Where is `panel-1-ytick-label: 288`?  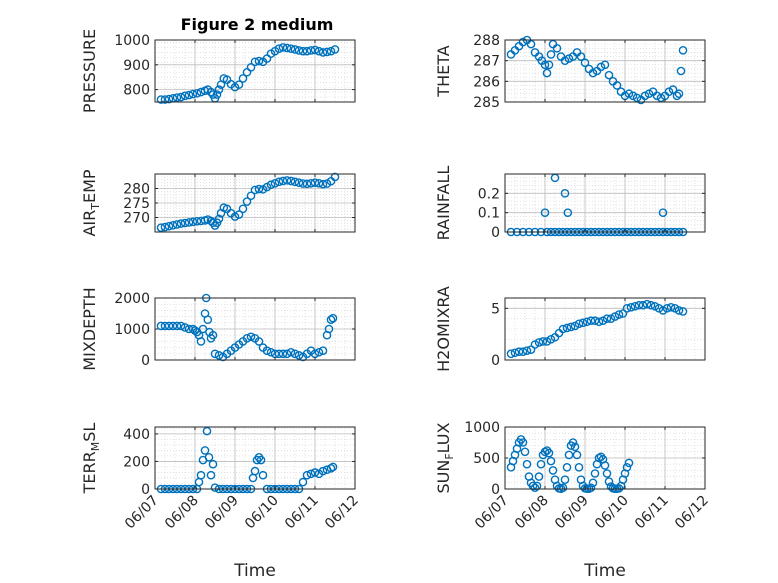 panel-1-ytick-label: 288 is located at coordinates (486, 41).